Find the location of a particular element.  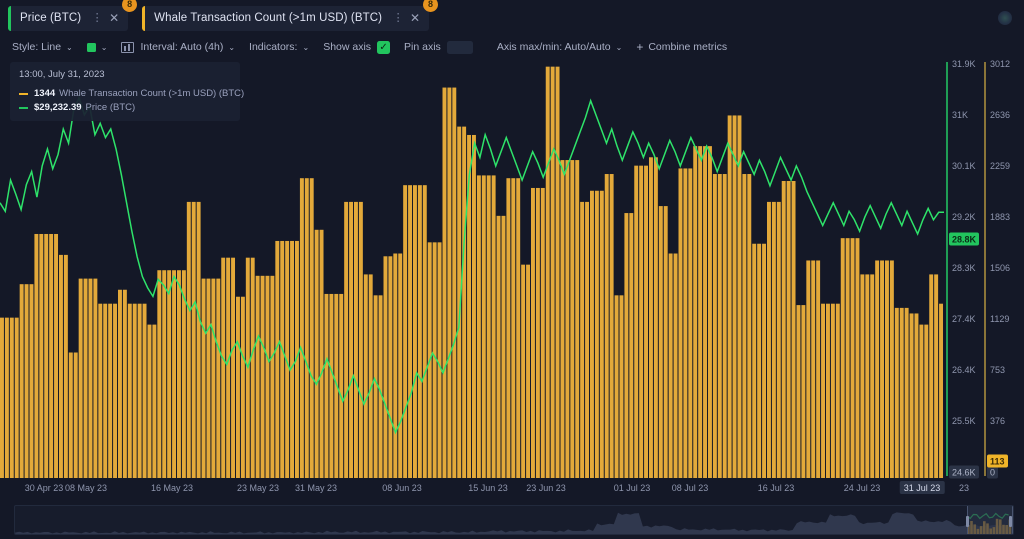

axis-tick-label: 3012 is located at coordinates (1000, 64).